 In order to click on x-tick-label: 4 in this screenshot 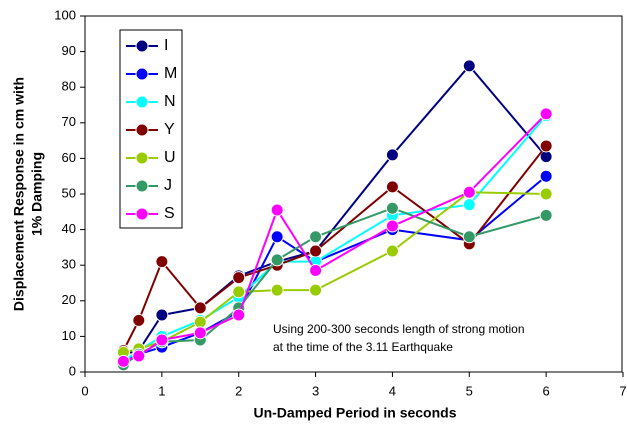, I will do `click(392, 390)`.